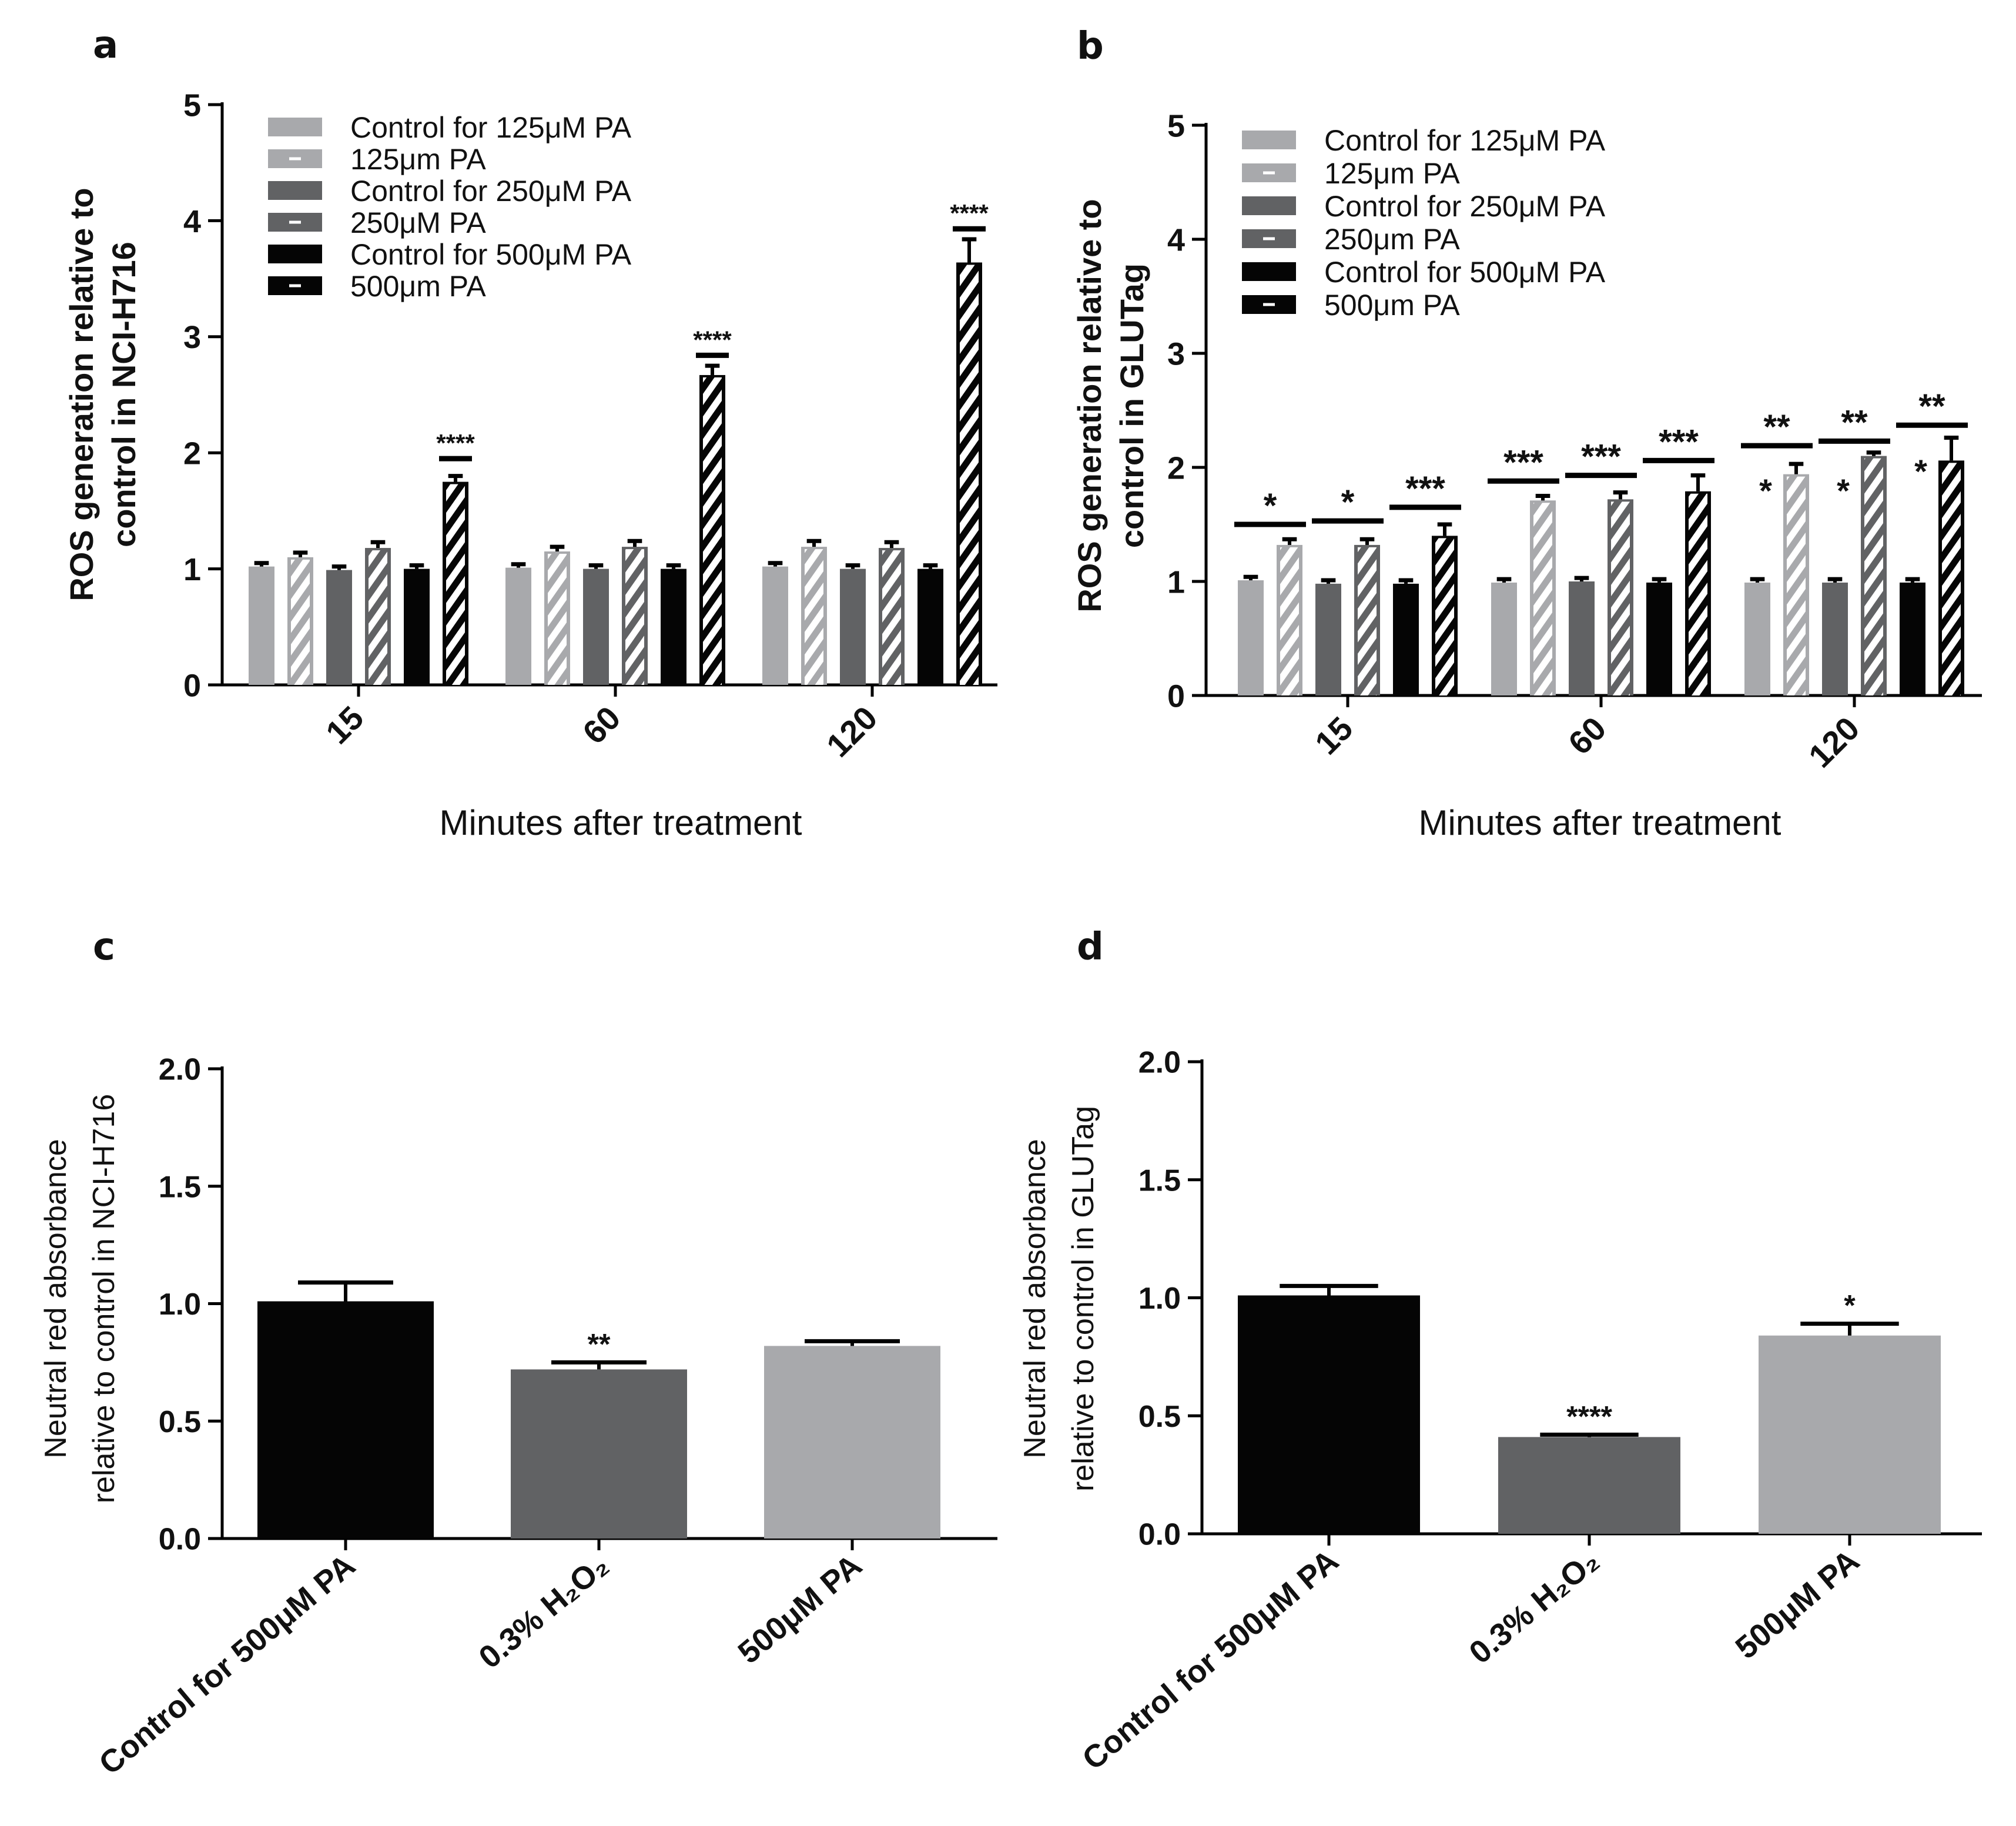 This screenshot has width=2016, height=1826. Describe the element at coordinates (192, 453) in the screenshot. I see `y-tick-label: 2` at that location.